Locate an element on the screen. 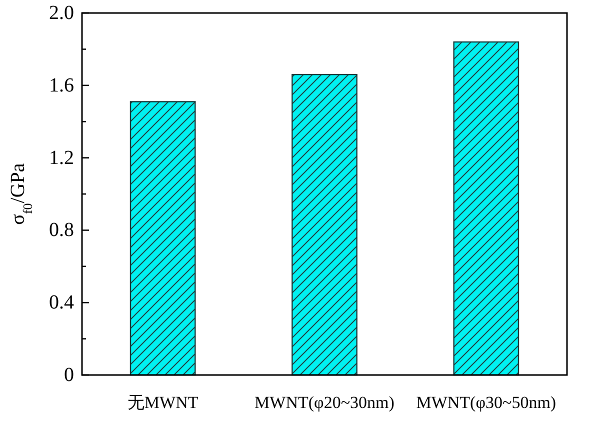  x-tick-label: 无MWNT is located at coordinates (163, 402).